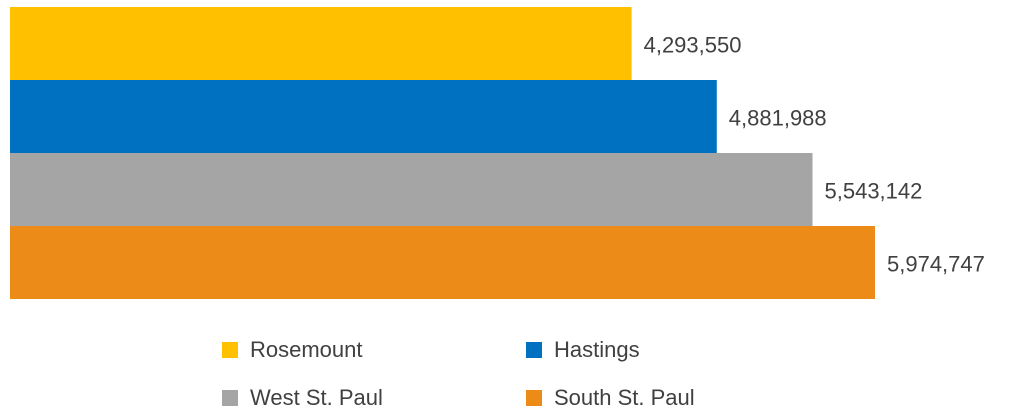 The width and height of the screenshot is (1025, 419). Describe the element at coordinates (597, 349) in the screenshot. I see `legend-label: Hastings` at that location.